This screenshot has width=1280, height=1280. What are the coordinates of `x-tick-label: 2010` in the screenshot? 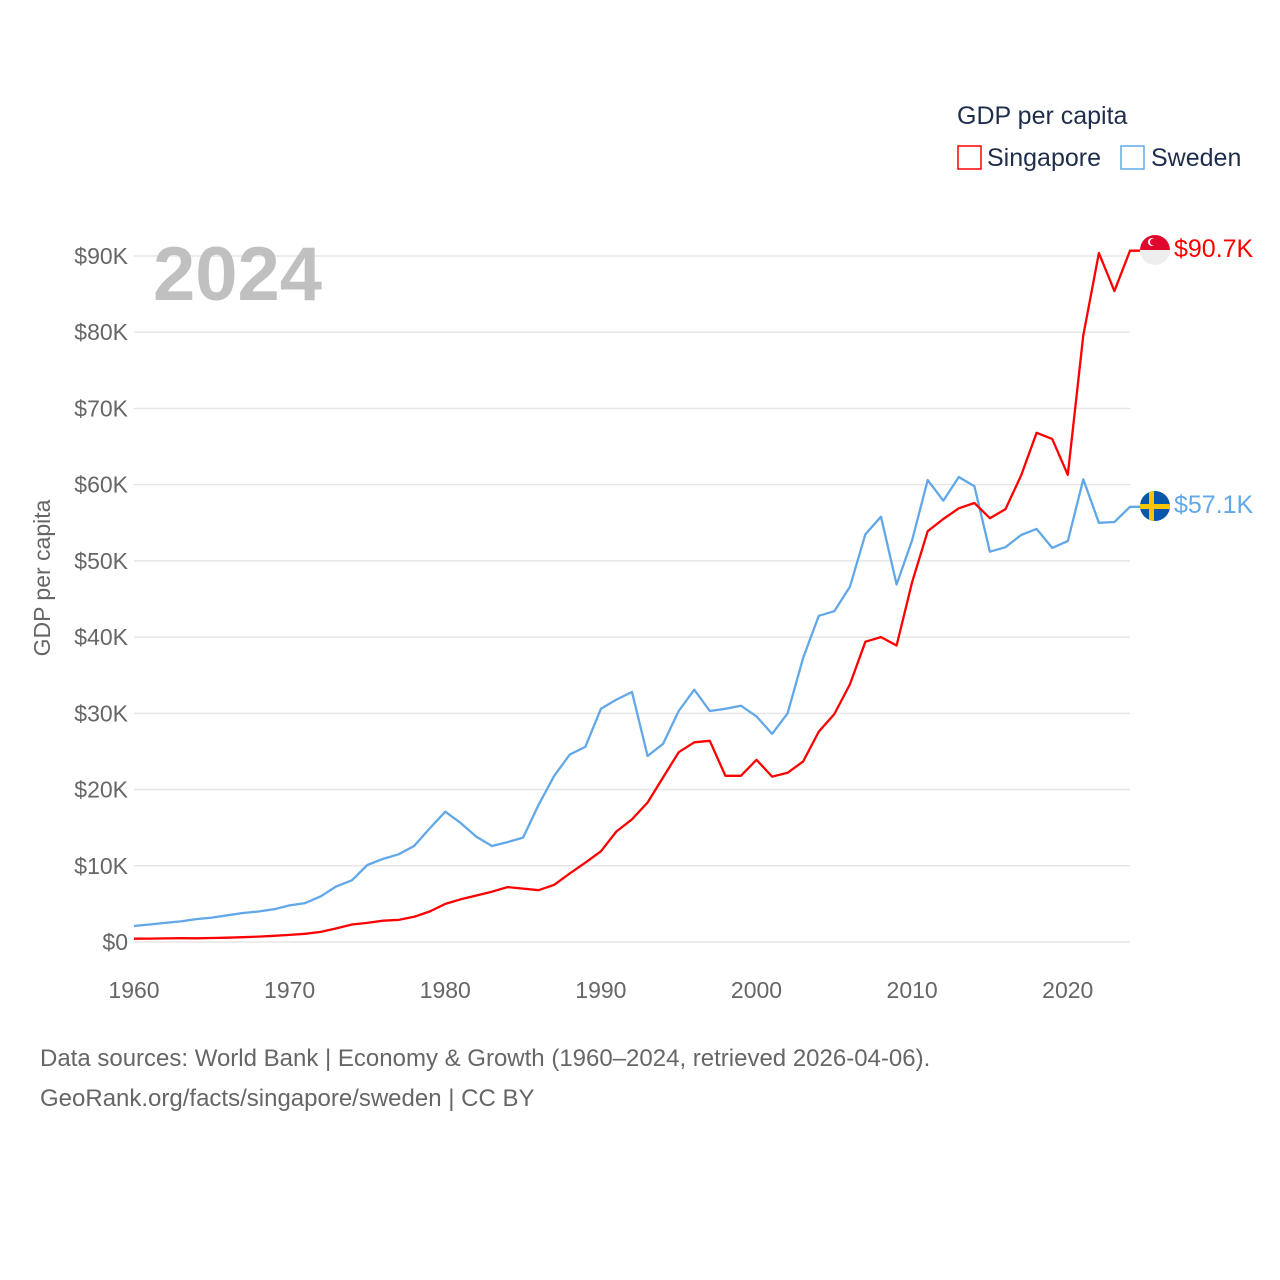 It's located at (912, 990).